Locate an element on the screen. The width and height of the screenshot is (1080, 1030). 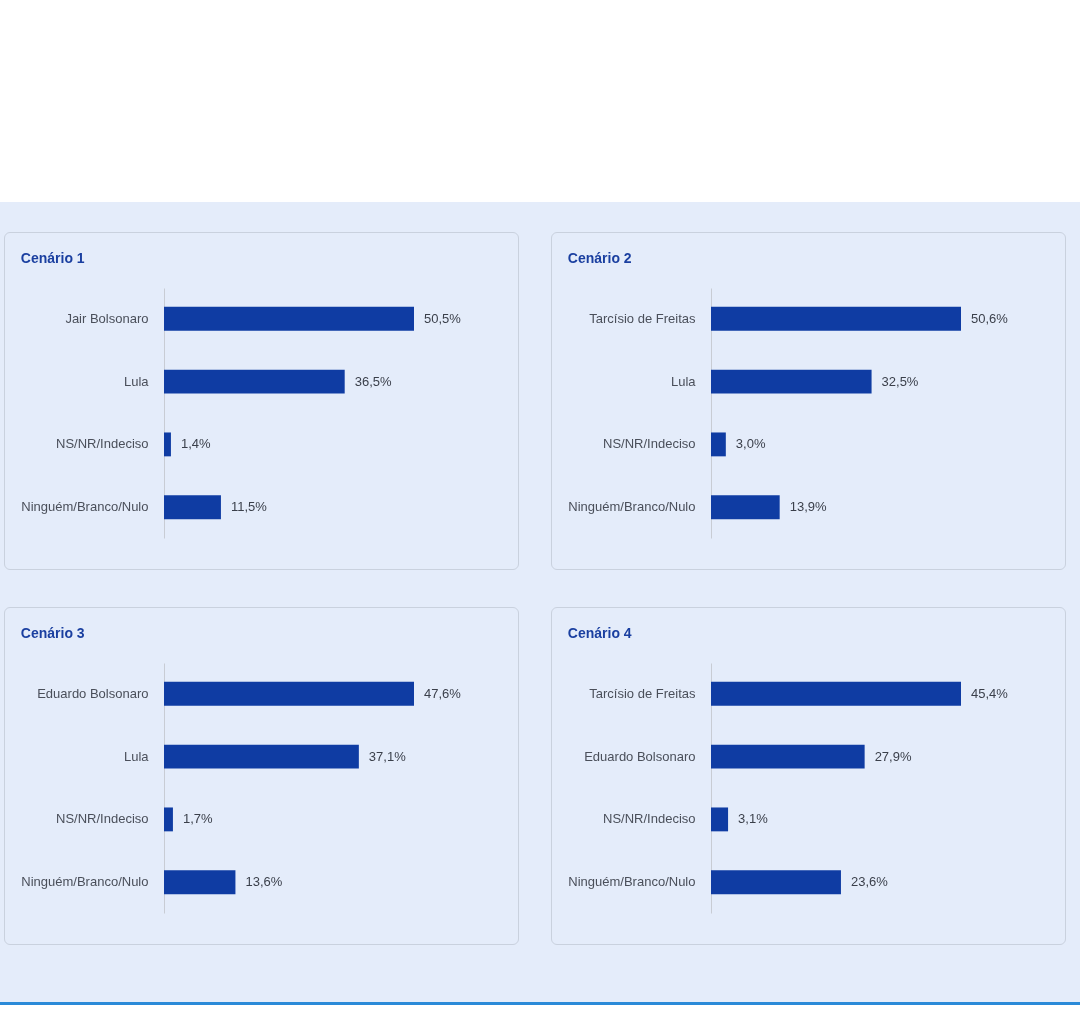
data-label: 13,6% is located at coordinates (264, 882).